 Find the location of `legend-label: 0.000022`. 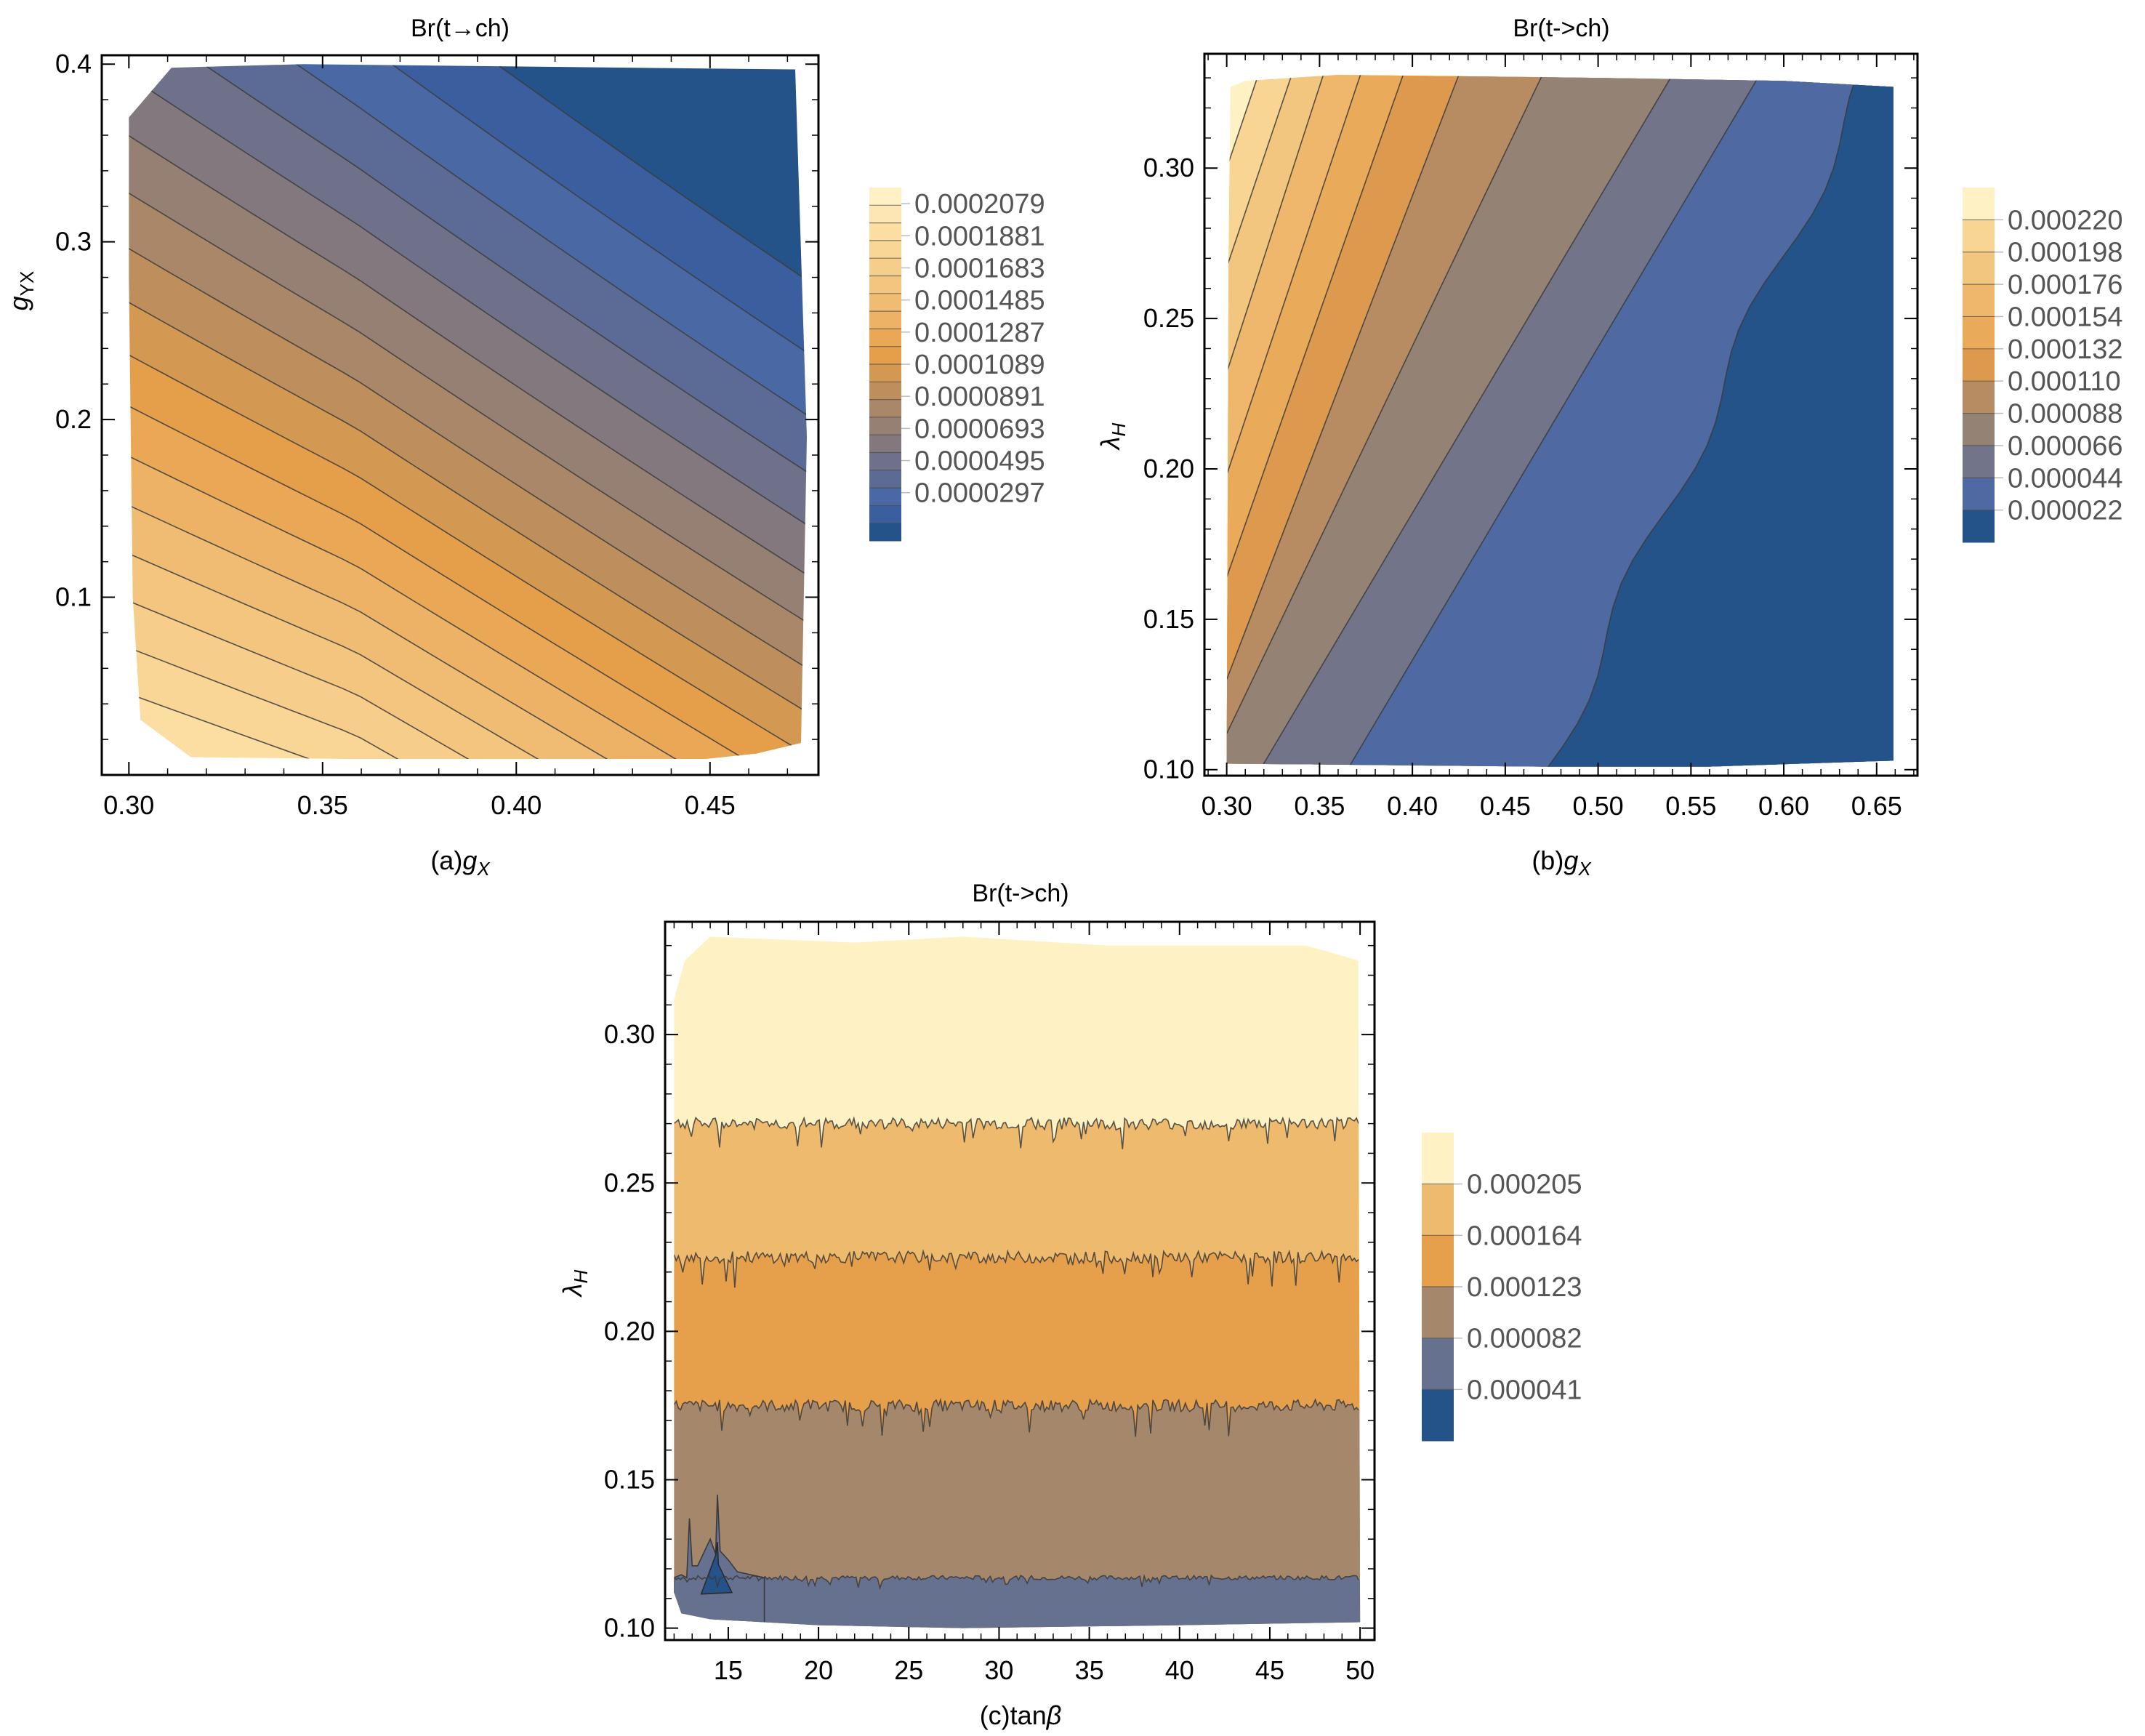

legend-label: 0.000022 is located at coordinates (2065, 511).